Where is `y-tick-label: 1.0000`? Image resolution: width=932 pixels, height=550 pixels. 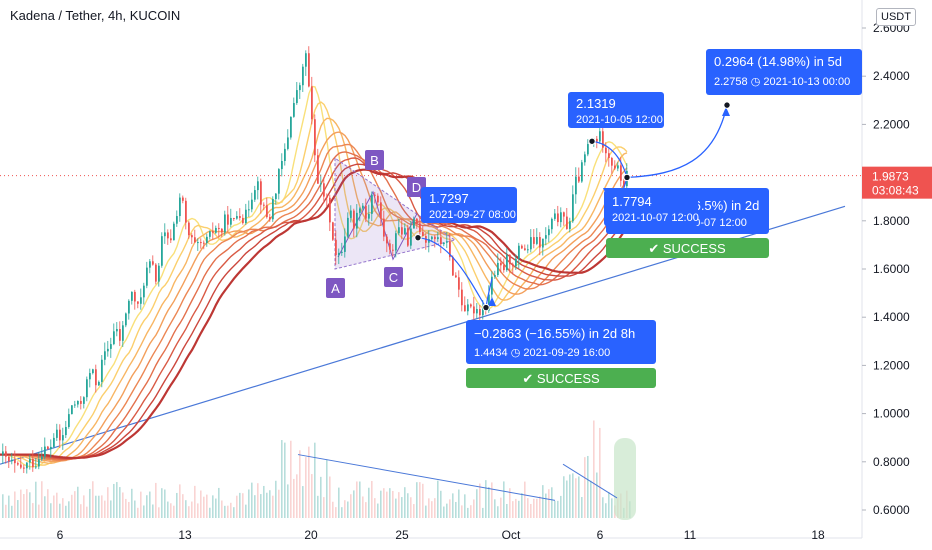
y-tick-label: 1.0000 is located at coordinates (891, 414).